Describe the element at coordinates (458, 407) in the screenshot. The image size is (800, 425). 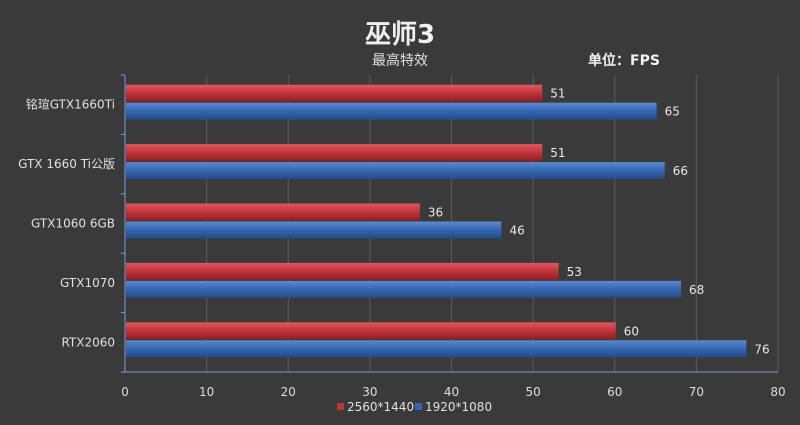
I see `legend-label: 1920*1080` at that location.